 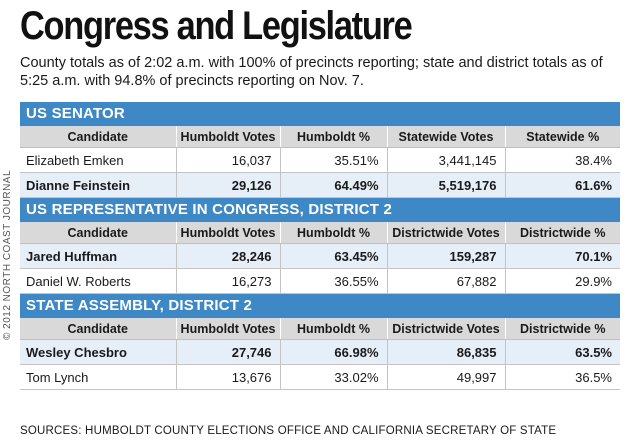 What do you see at coordinates (216, 26) in the screenshot?
I see `page-title: Congress and Legislature` at bounding box center [216, 26].